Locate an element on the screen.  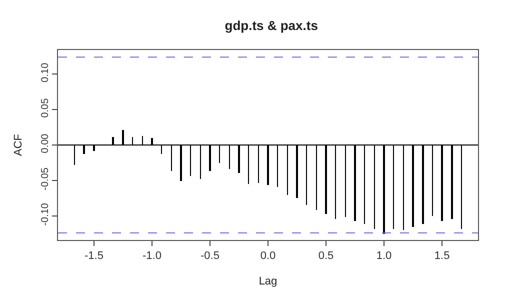
x-tick-label: -0.5 is located at coordinates (210, 256).